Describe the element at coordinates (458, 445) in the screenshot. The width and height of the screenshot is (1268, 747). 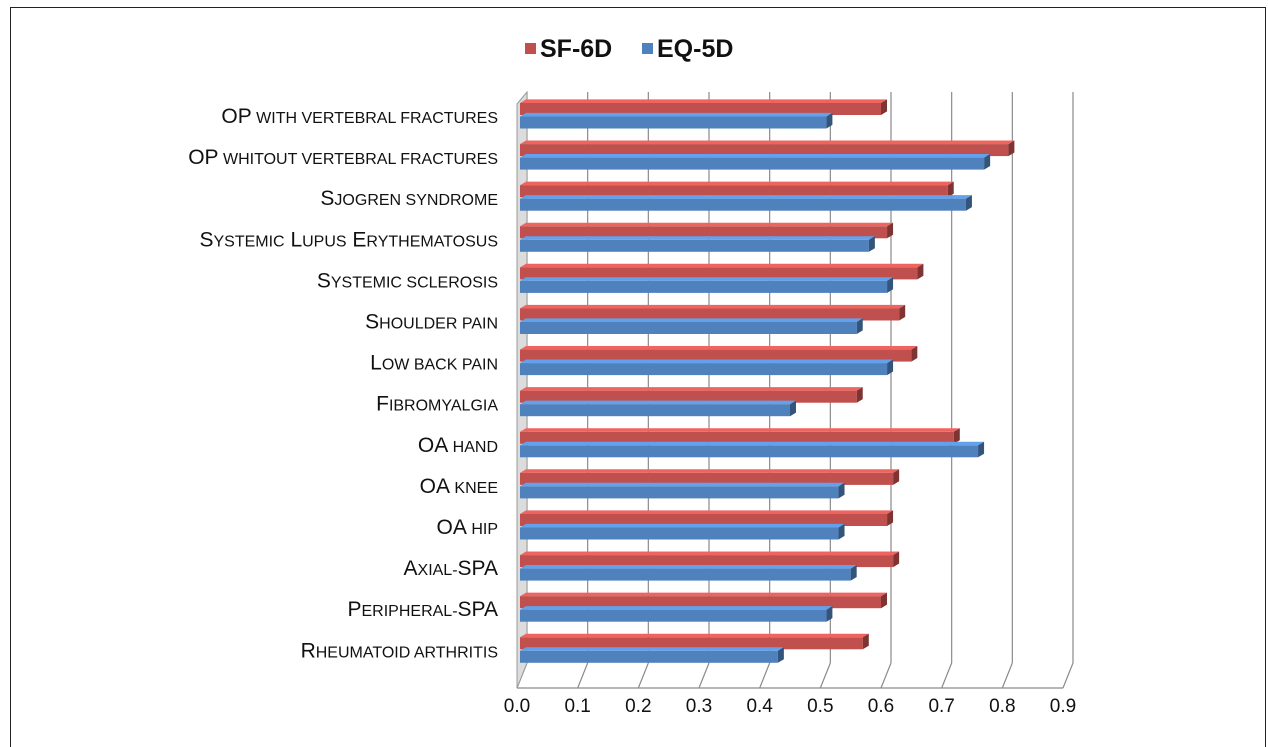
I see `category-label-oa-hand: OA HAND` at that location.